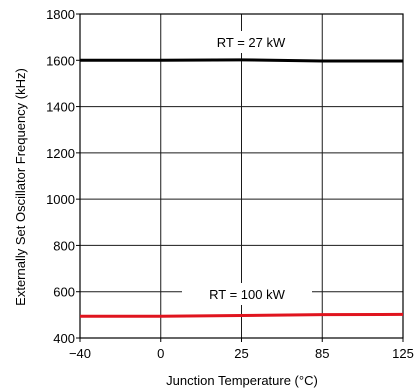  Describe the element at coordinates (80, 353) in the screenshot. I see `x-tick-label: −40` at that location.